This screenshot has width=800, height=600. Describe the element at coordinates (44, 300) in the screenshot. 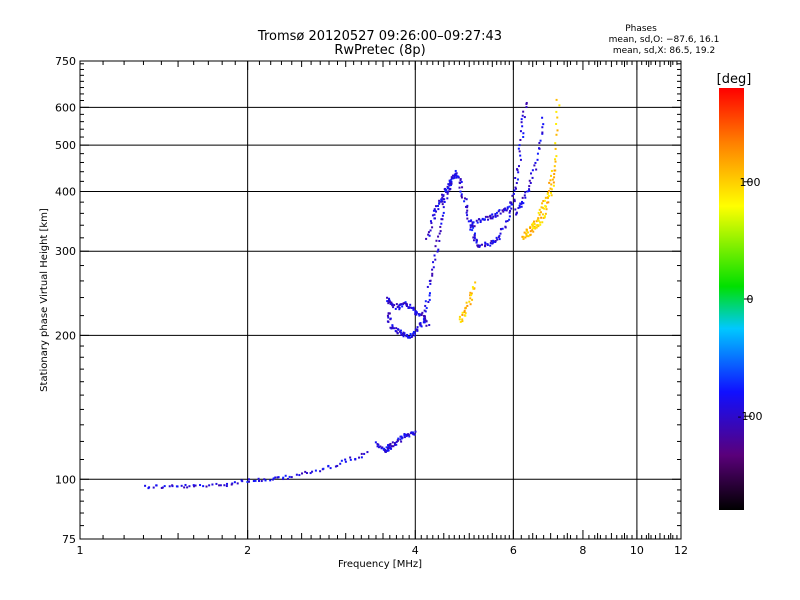

I see `y-axis-label: Stationary phase Virtual Height [km]` at that location.